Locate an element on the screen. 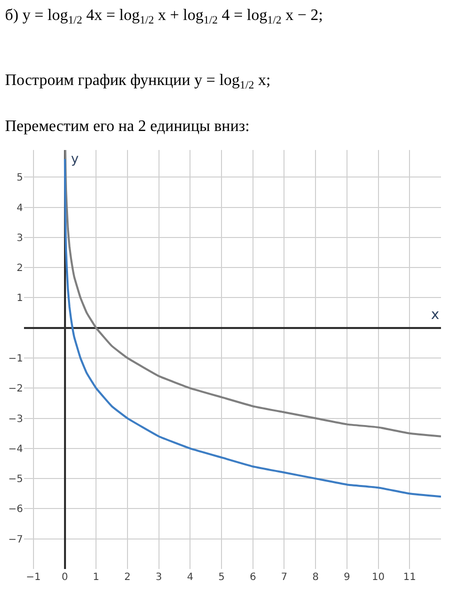 The height and width of the screenshot is (597, 449). x-axis-title: x is located at coordinates (435, 315).